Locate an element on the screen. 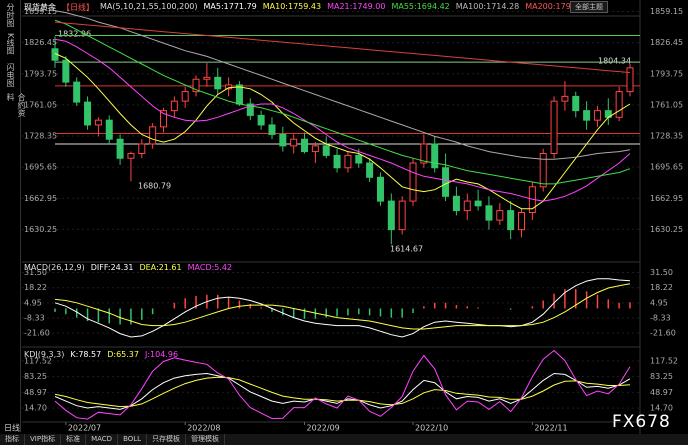  legend-item: MA5:1771.79 is located at coordinates (230, 6).